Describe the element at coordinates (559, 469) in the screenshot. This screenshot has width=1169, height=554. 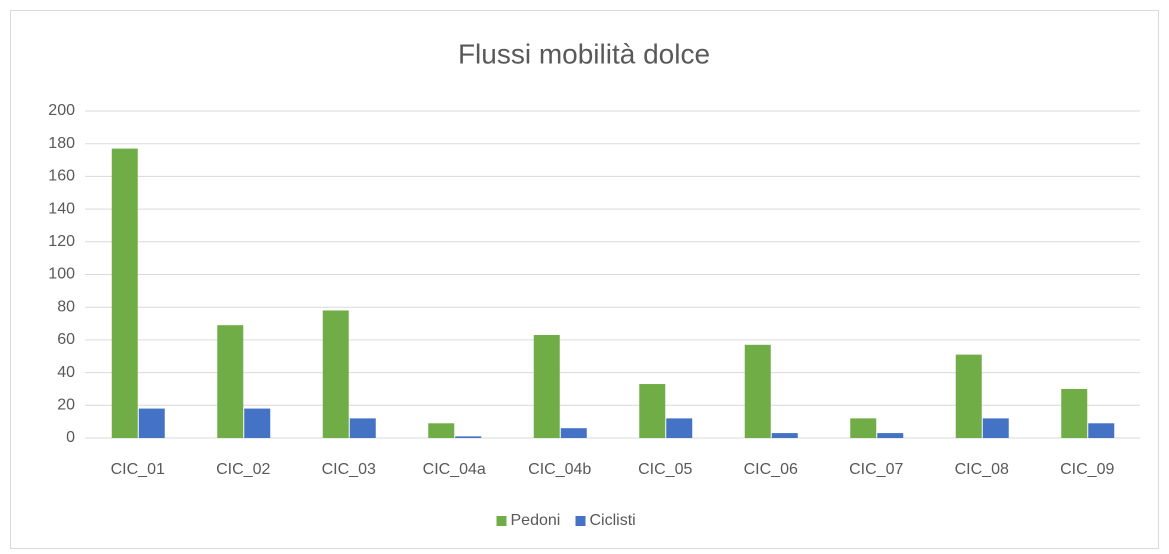
I see `x-tick-label: CIC_04b` at that location.